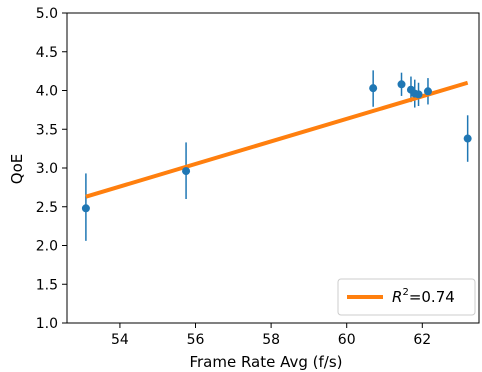 The height and width of the screenshot is (372, 482). I want to click on y-axis-label: QoE, so click(17, 169).